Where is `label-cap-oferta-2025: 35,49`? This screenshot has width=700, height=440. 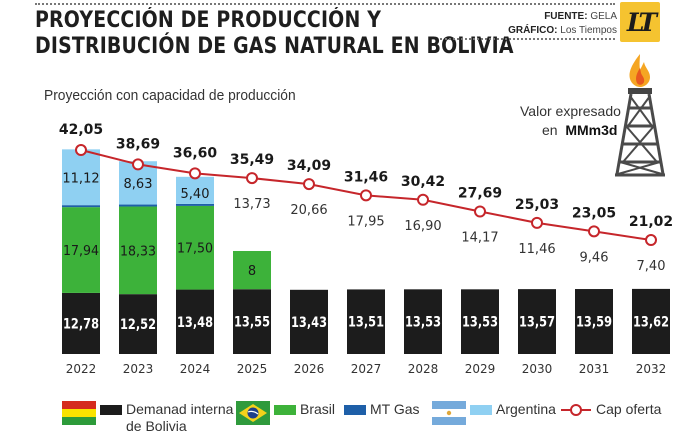 label-cap-oferta-2025: 35,49 is located at coordinates (252, 160).